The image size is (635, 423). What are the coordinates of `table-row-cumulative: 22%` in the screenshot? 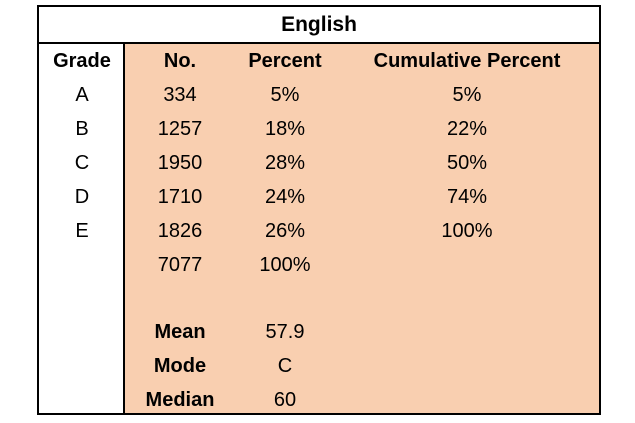 It's located at (467, 129).